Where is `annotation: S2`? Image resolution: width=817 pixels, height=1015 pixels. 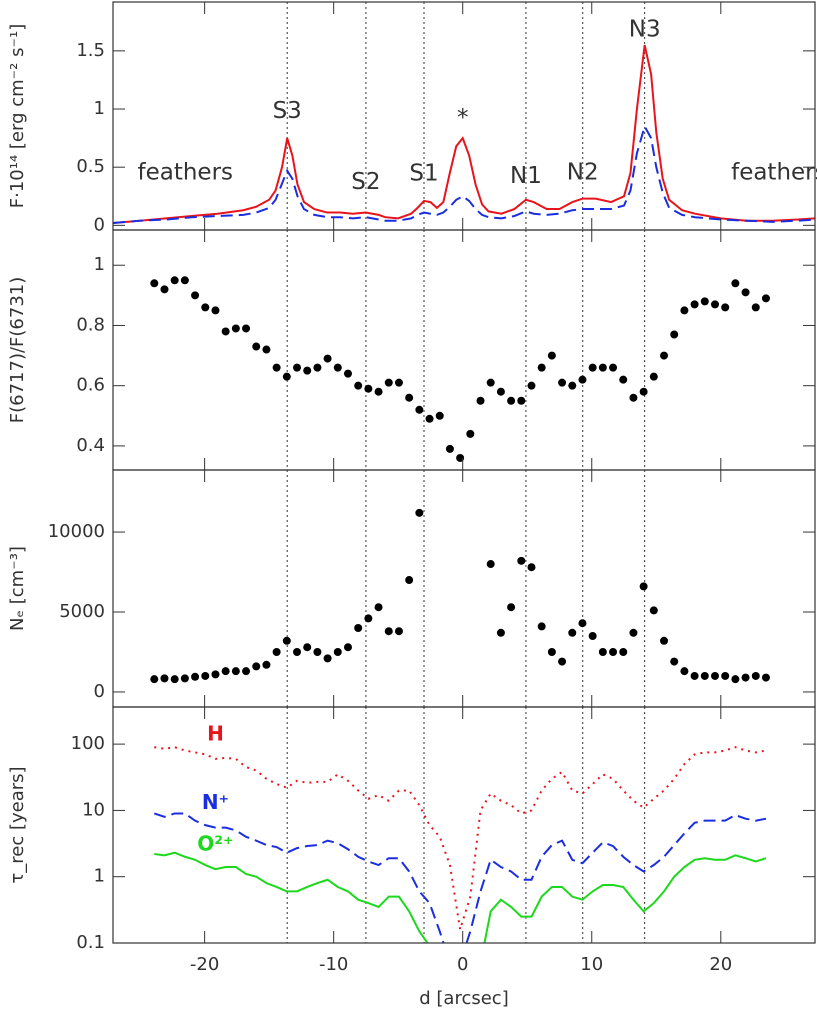 annotation: S2 is located at coordinates (365, 182).